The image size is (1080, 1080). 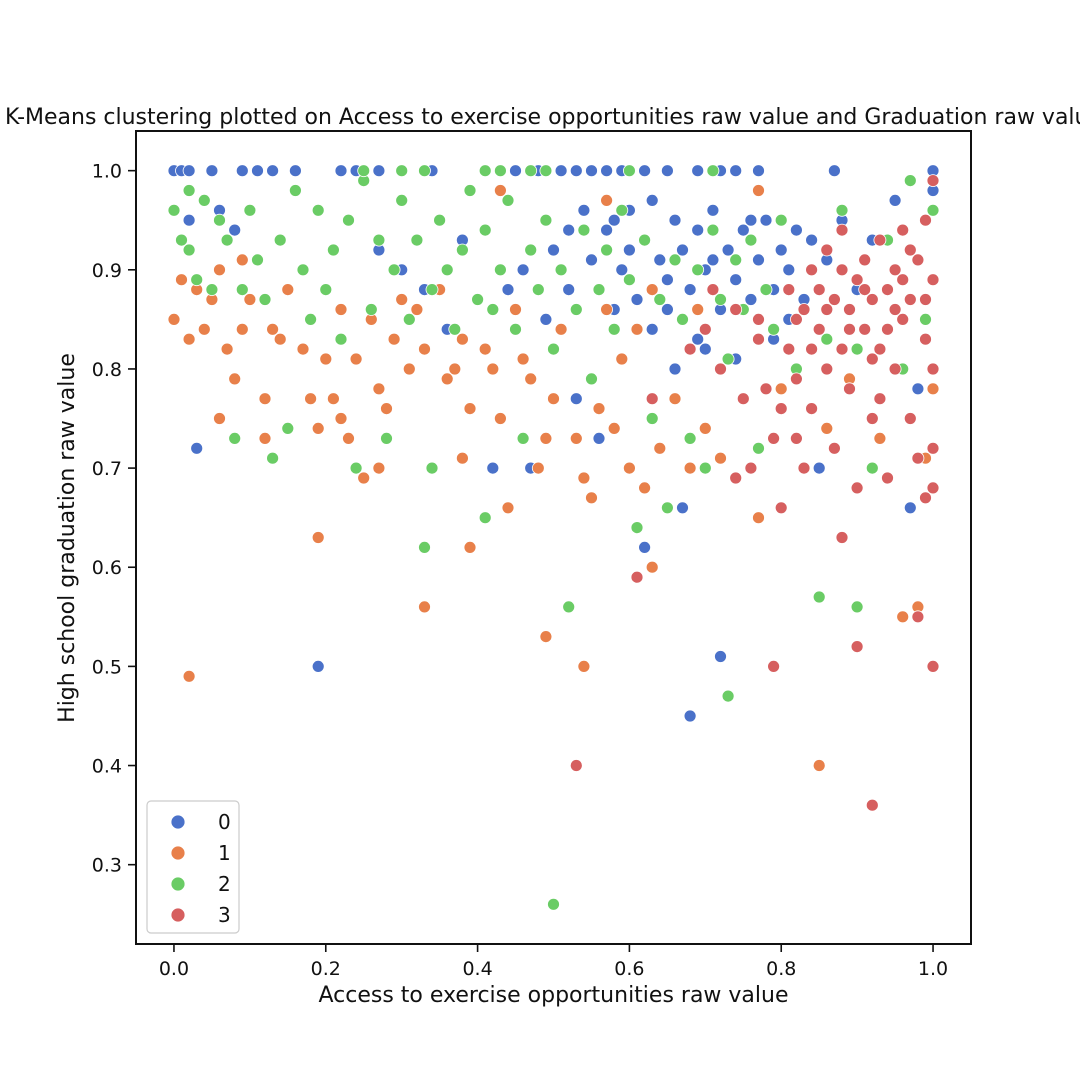 What do you see at coordinates (553, 962) in the screenshot?
I see `x-axis-ticks: 0.0 0.2 0.4 0.6 0.8 1.0` at bounding box center [553, 962].